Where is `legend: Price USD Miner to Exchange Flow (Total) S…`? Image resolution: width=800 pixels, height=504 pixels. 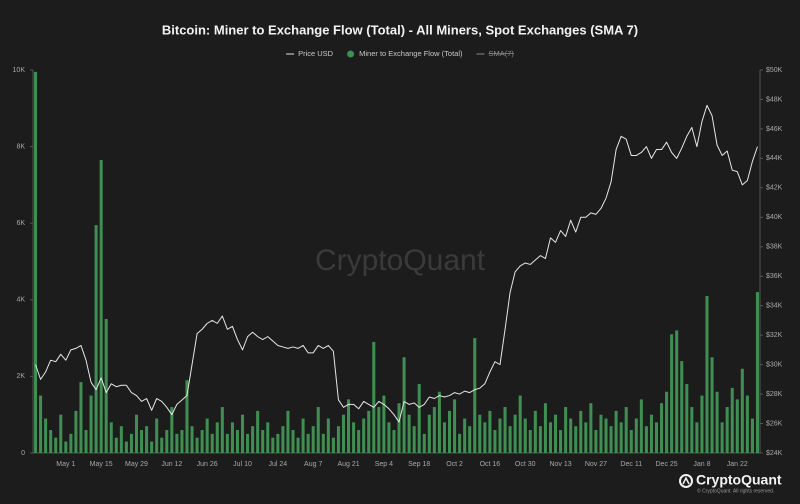
legend: Price USD Miner to Exchange Flow (Total) S… is located at coordinates (400, 53).